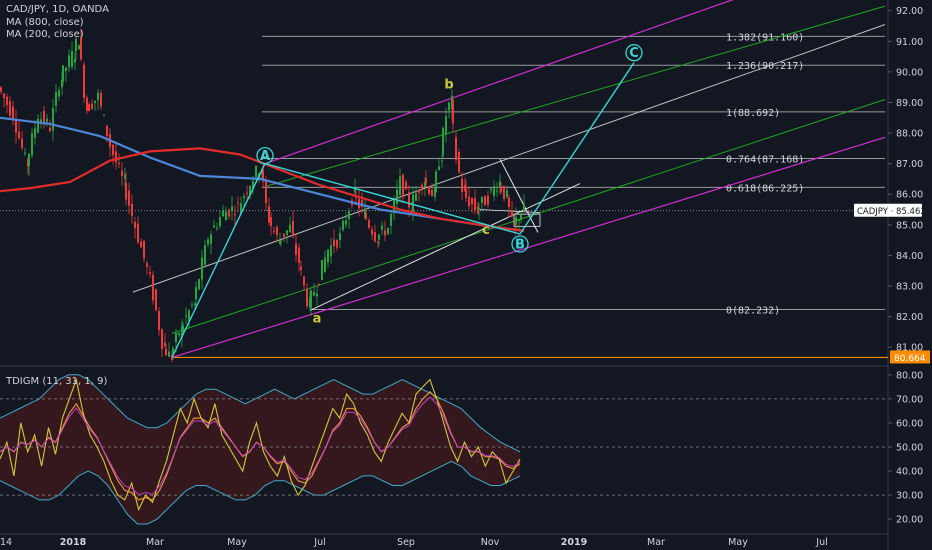 This screenshot has height=550, width=932. I want to click on price-axis-label: 88.00, so click(909, 134).